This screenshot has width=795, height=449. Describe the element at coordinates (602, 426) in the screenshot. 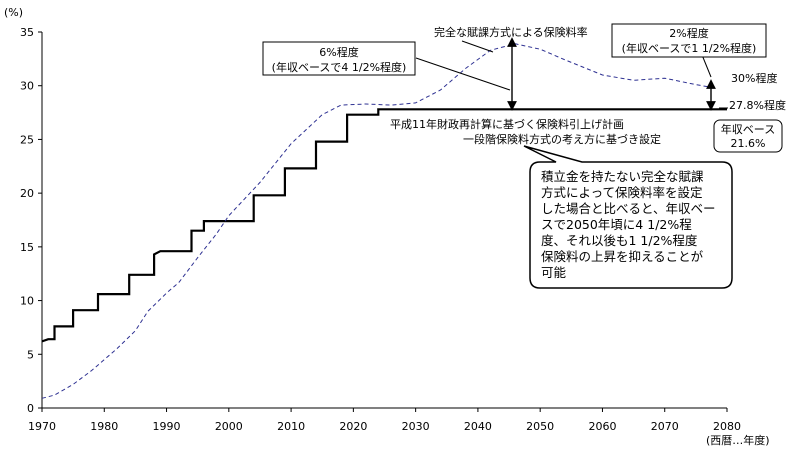

I see `x-tick-label: 2060` at that location.